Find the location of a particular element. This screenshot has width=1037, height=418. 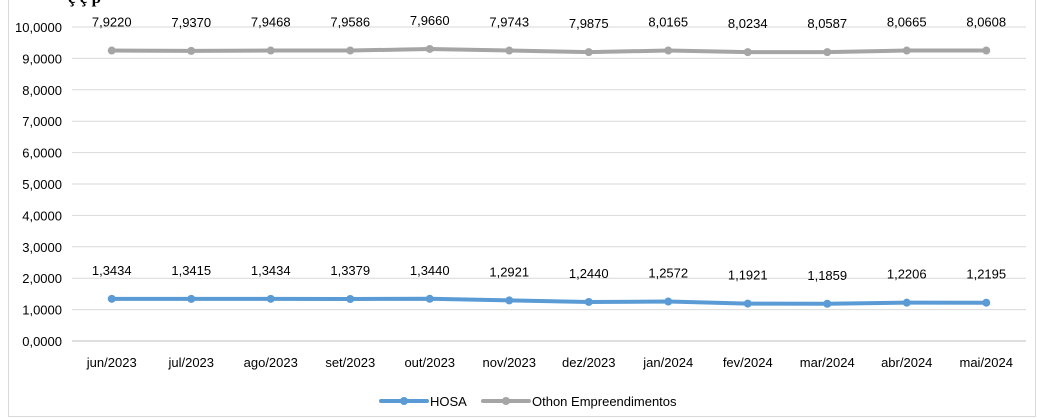

y-tick-label: 8,0000 is located at coordinates (42, 90).